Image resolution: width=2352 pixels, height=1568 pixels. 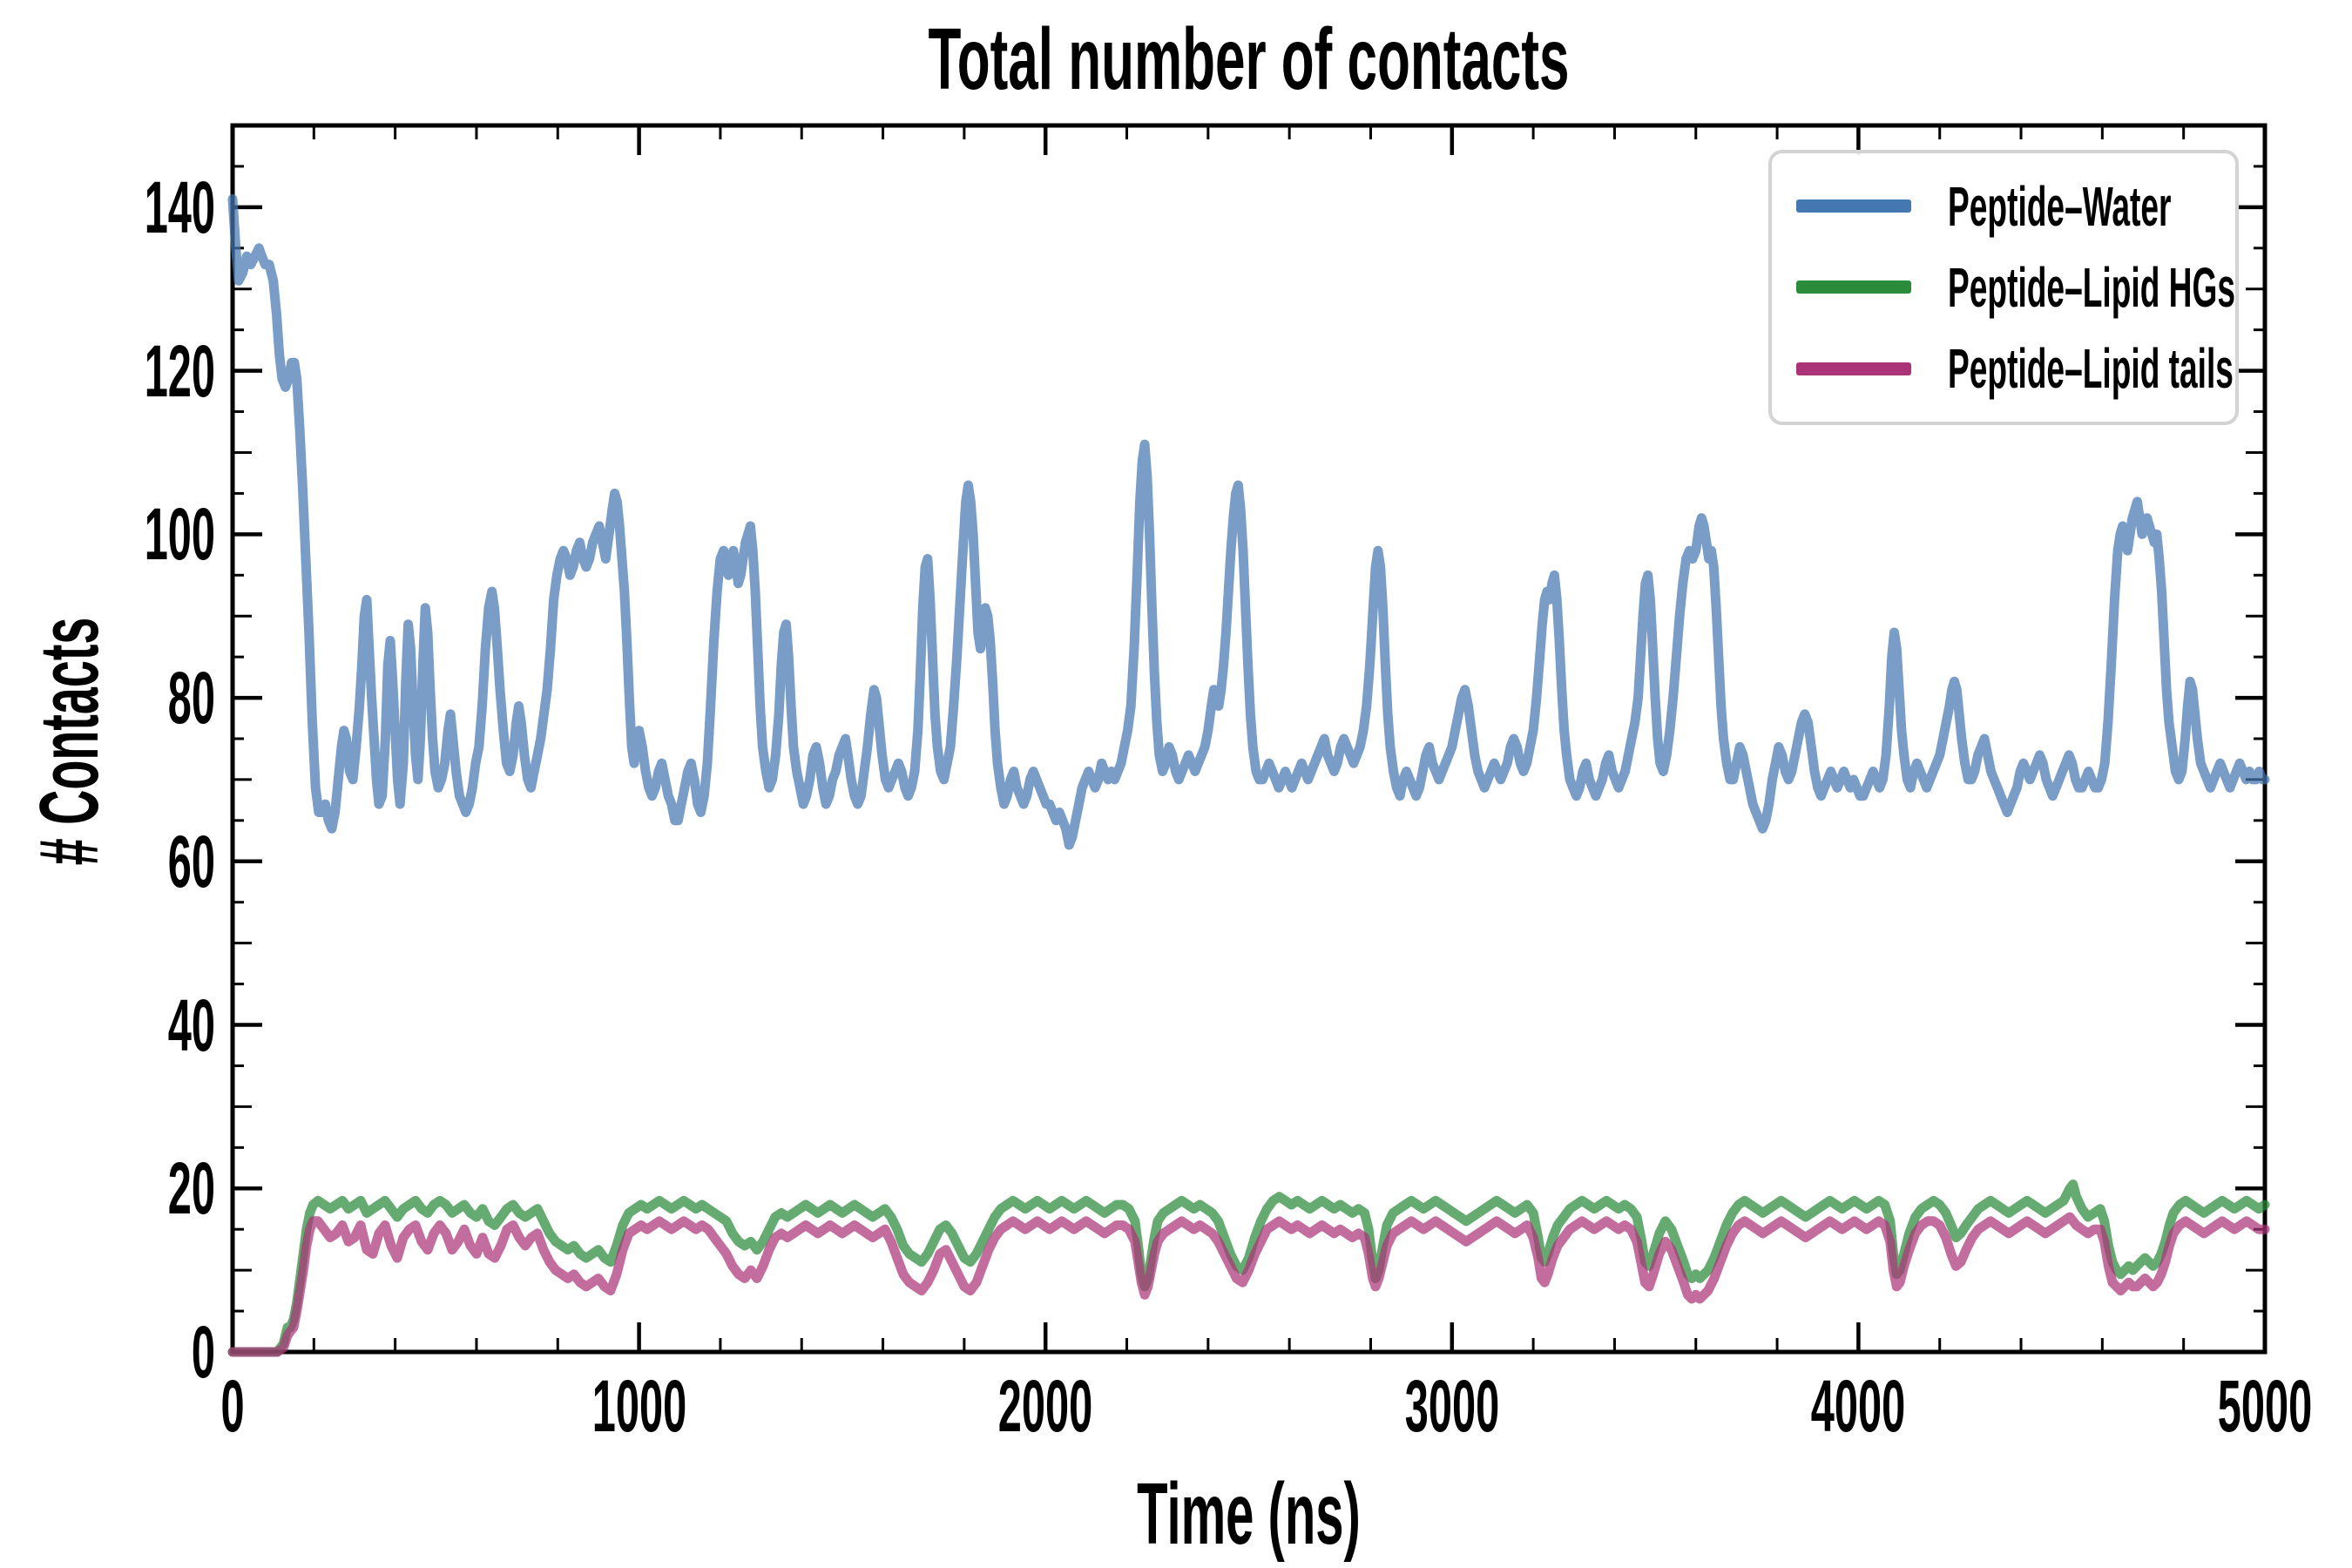 What do you see at coordinates (233, 1406) in the screenshot?
I see `x-tick-label-0: 0` at bounding box center [233, 1406].